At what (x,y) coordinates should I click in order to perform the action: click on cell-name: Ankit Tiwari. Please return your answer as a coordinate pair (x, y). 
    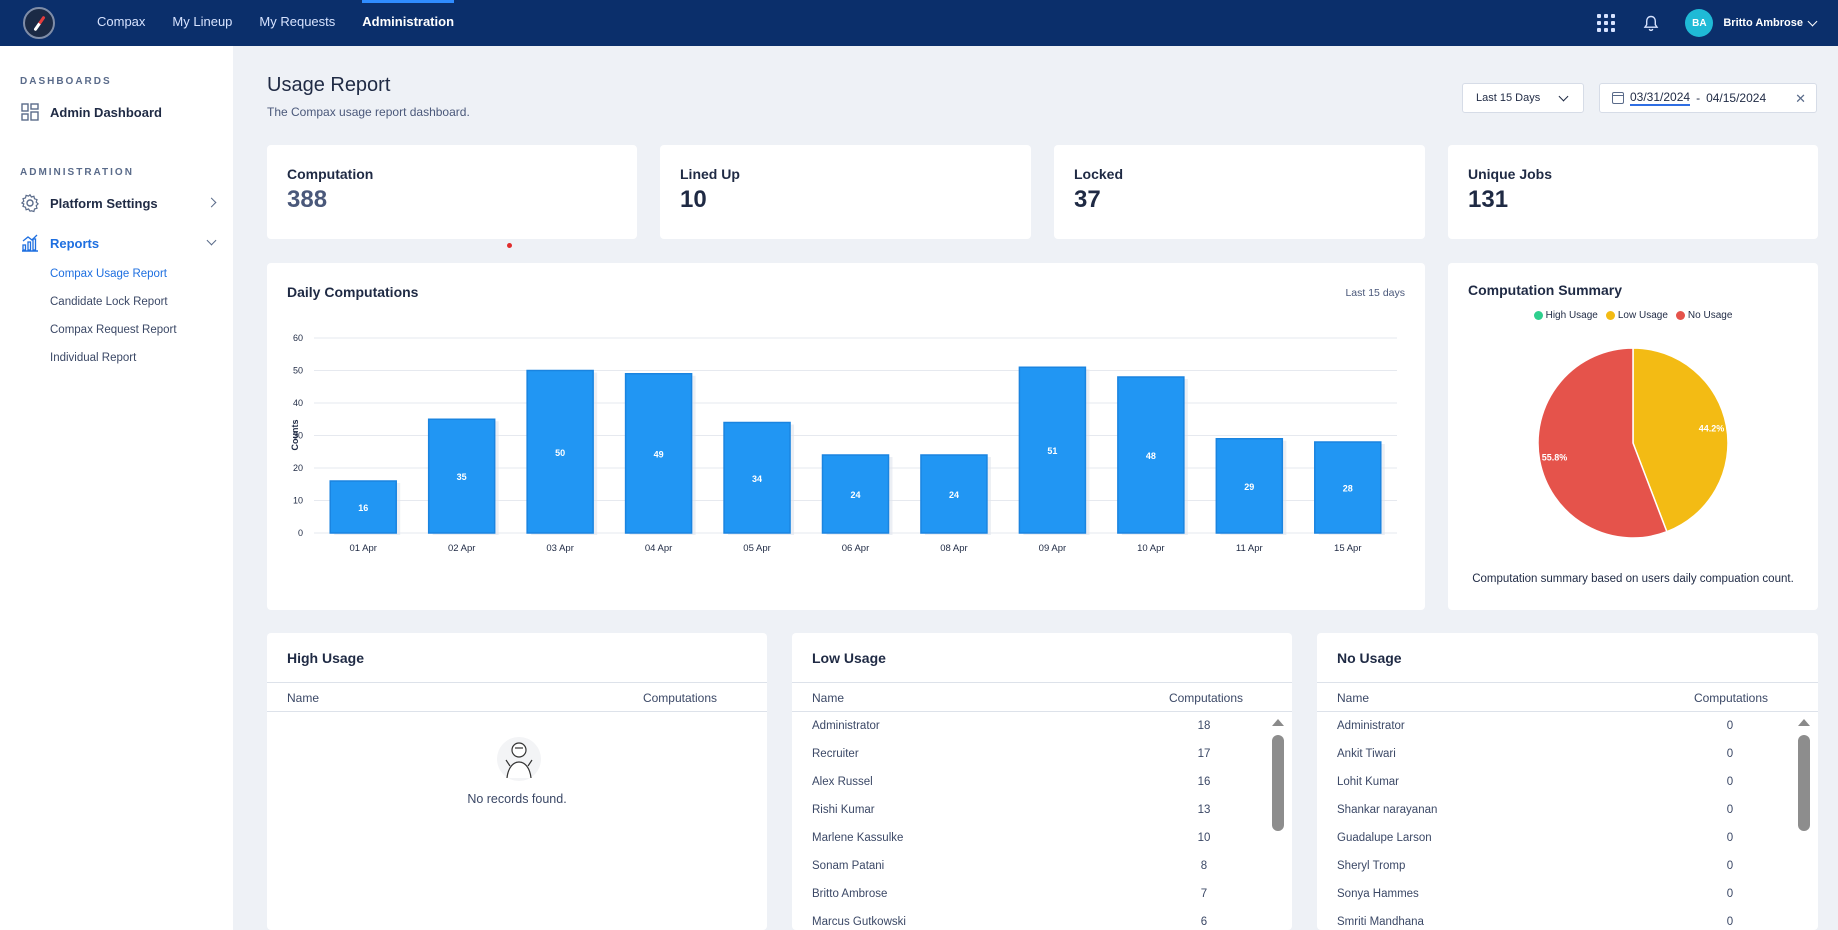
    Looking at the image, I should click on (1366, 754).